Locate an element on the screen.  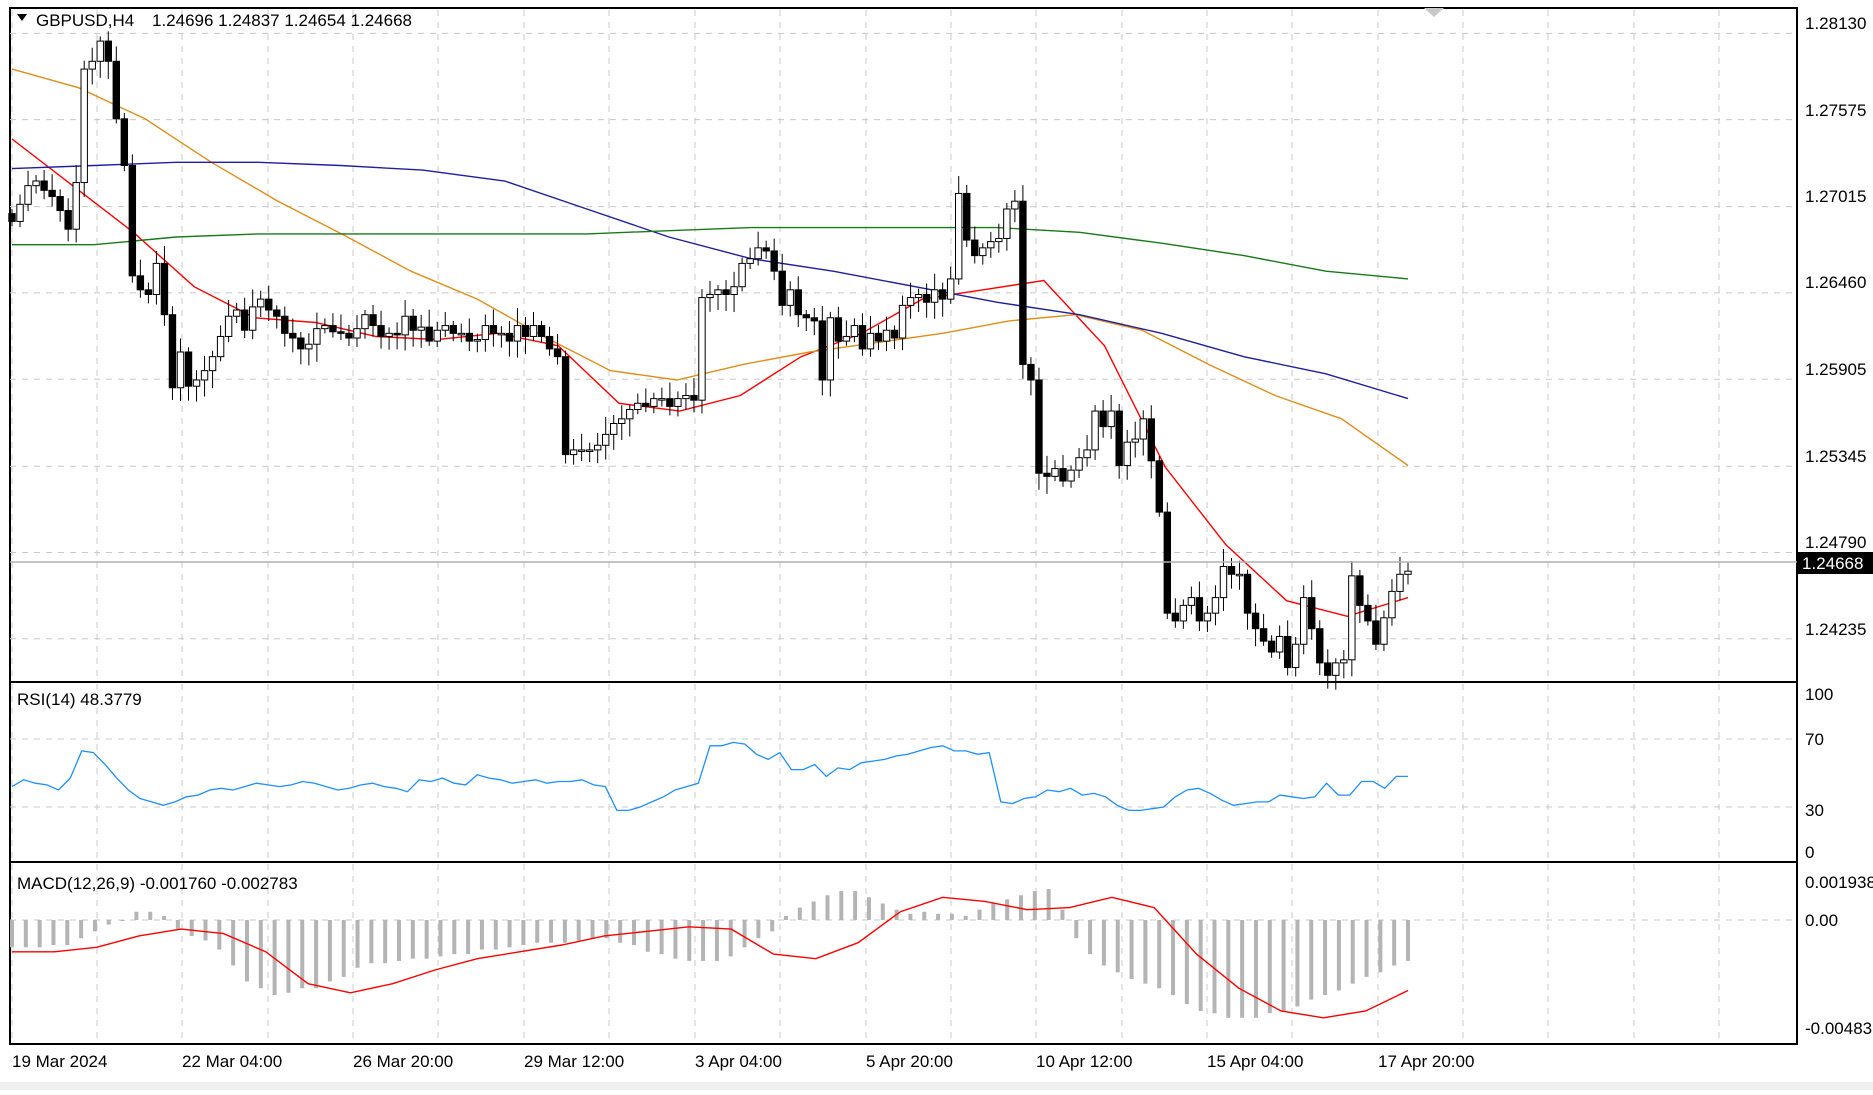
macd-signal-line is located at coordinates (710, 957).